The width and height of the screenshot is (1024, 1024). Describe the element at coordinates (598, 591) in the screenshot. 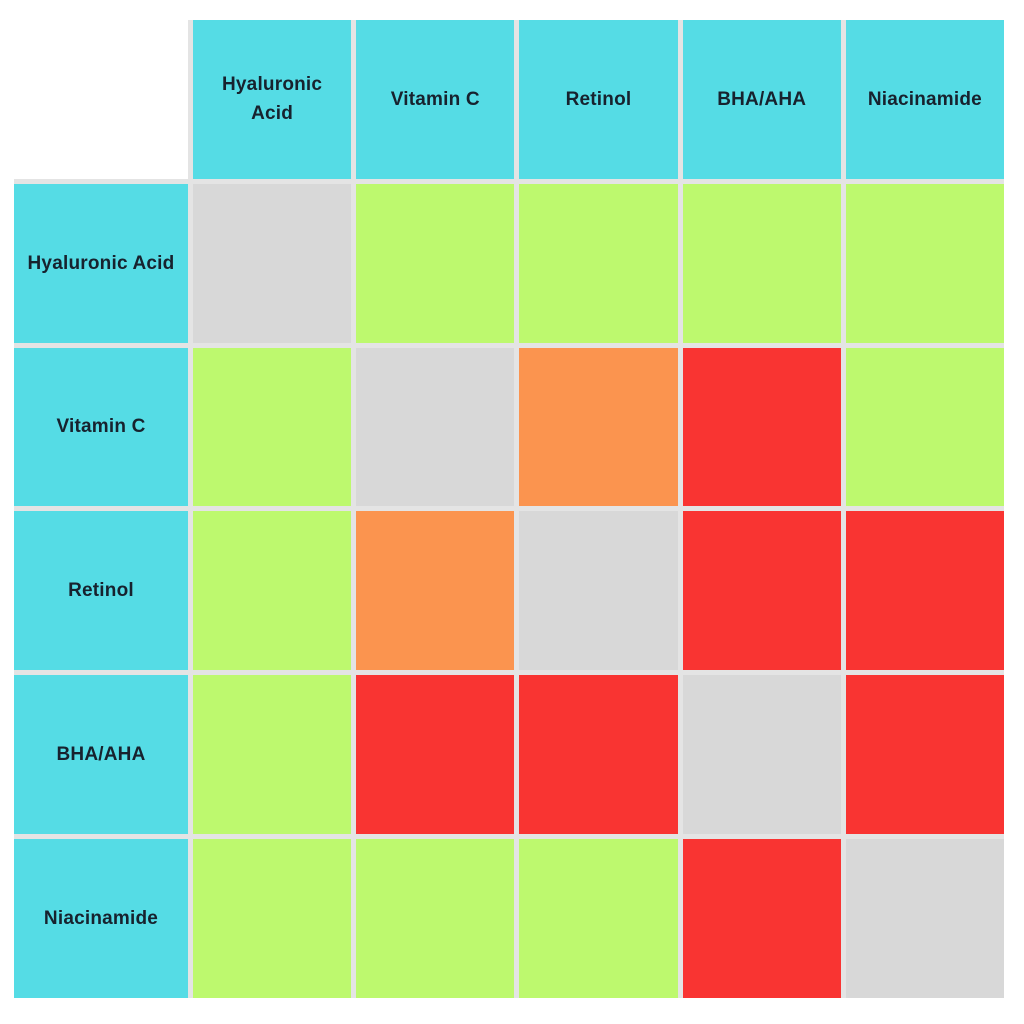

I see `cell-retinol-x-retinol-self` at that location.